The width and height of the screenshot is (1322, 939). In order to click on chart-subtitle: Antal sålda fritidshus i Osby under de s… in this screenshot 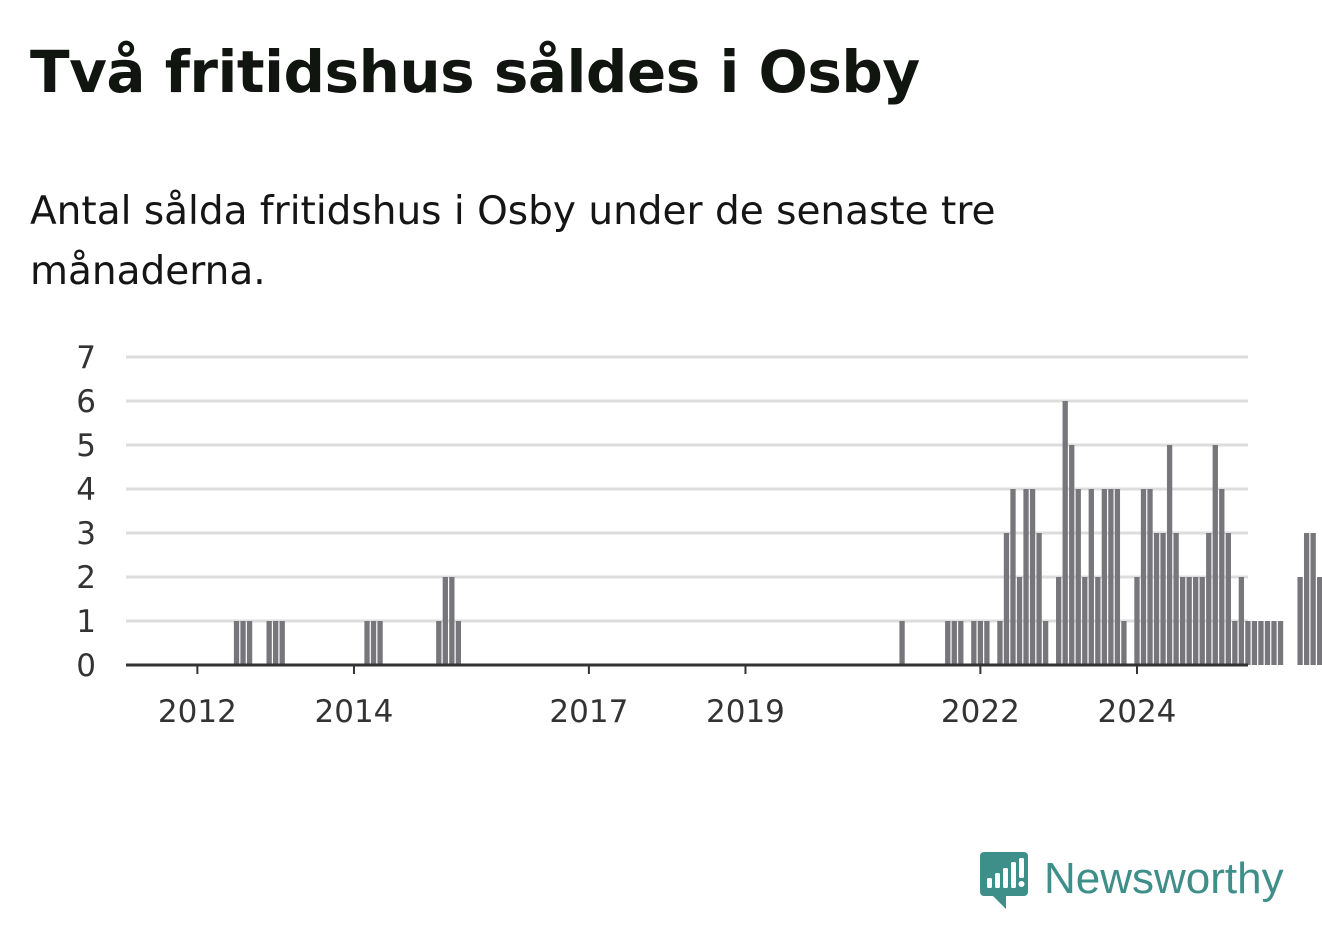, I will do `click(513, 241)`.